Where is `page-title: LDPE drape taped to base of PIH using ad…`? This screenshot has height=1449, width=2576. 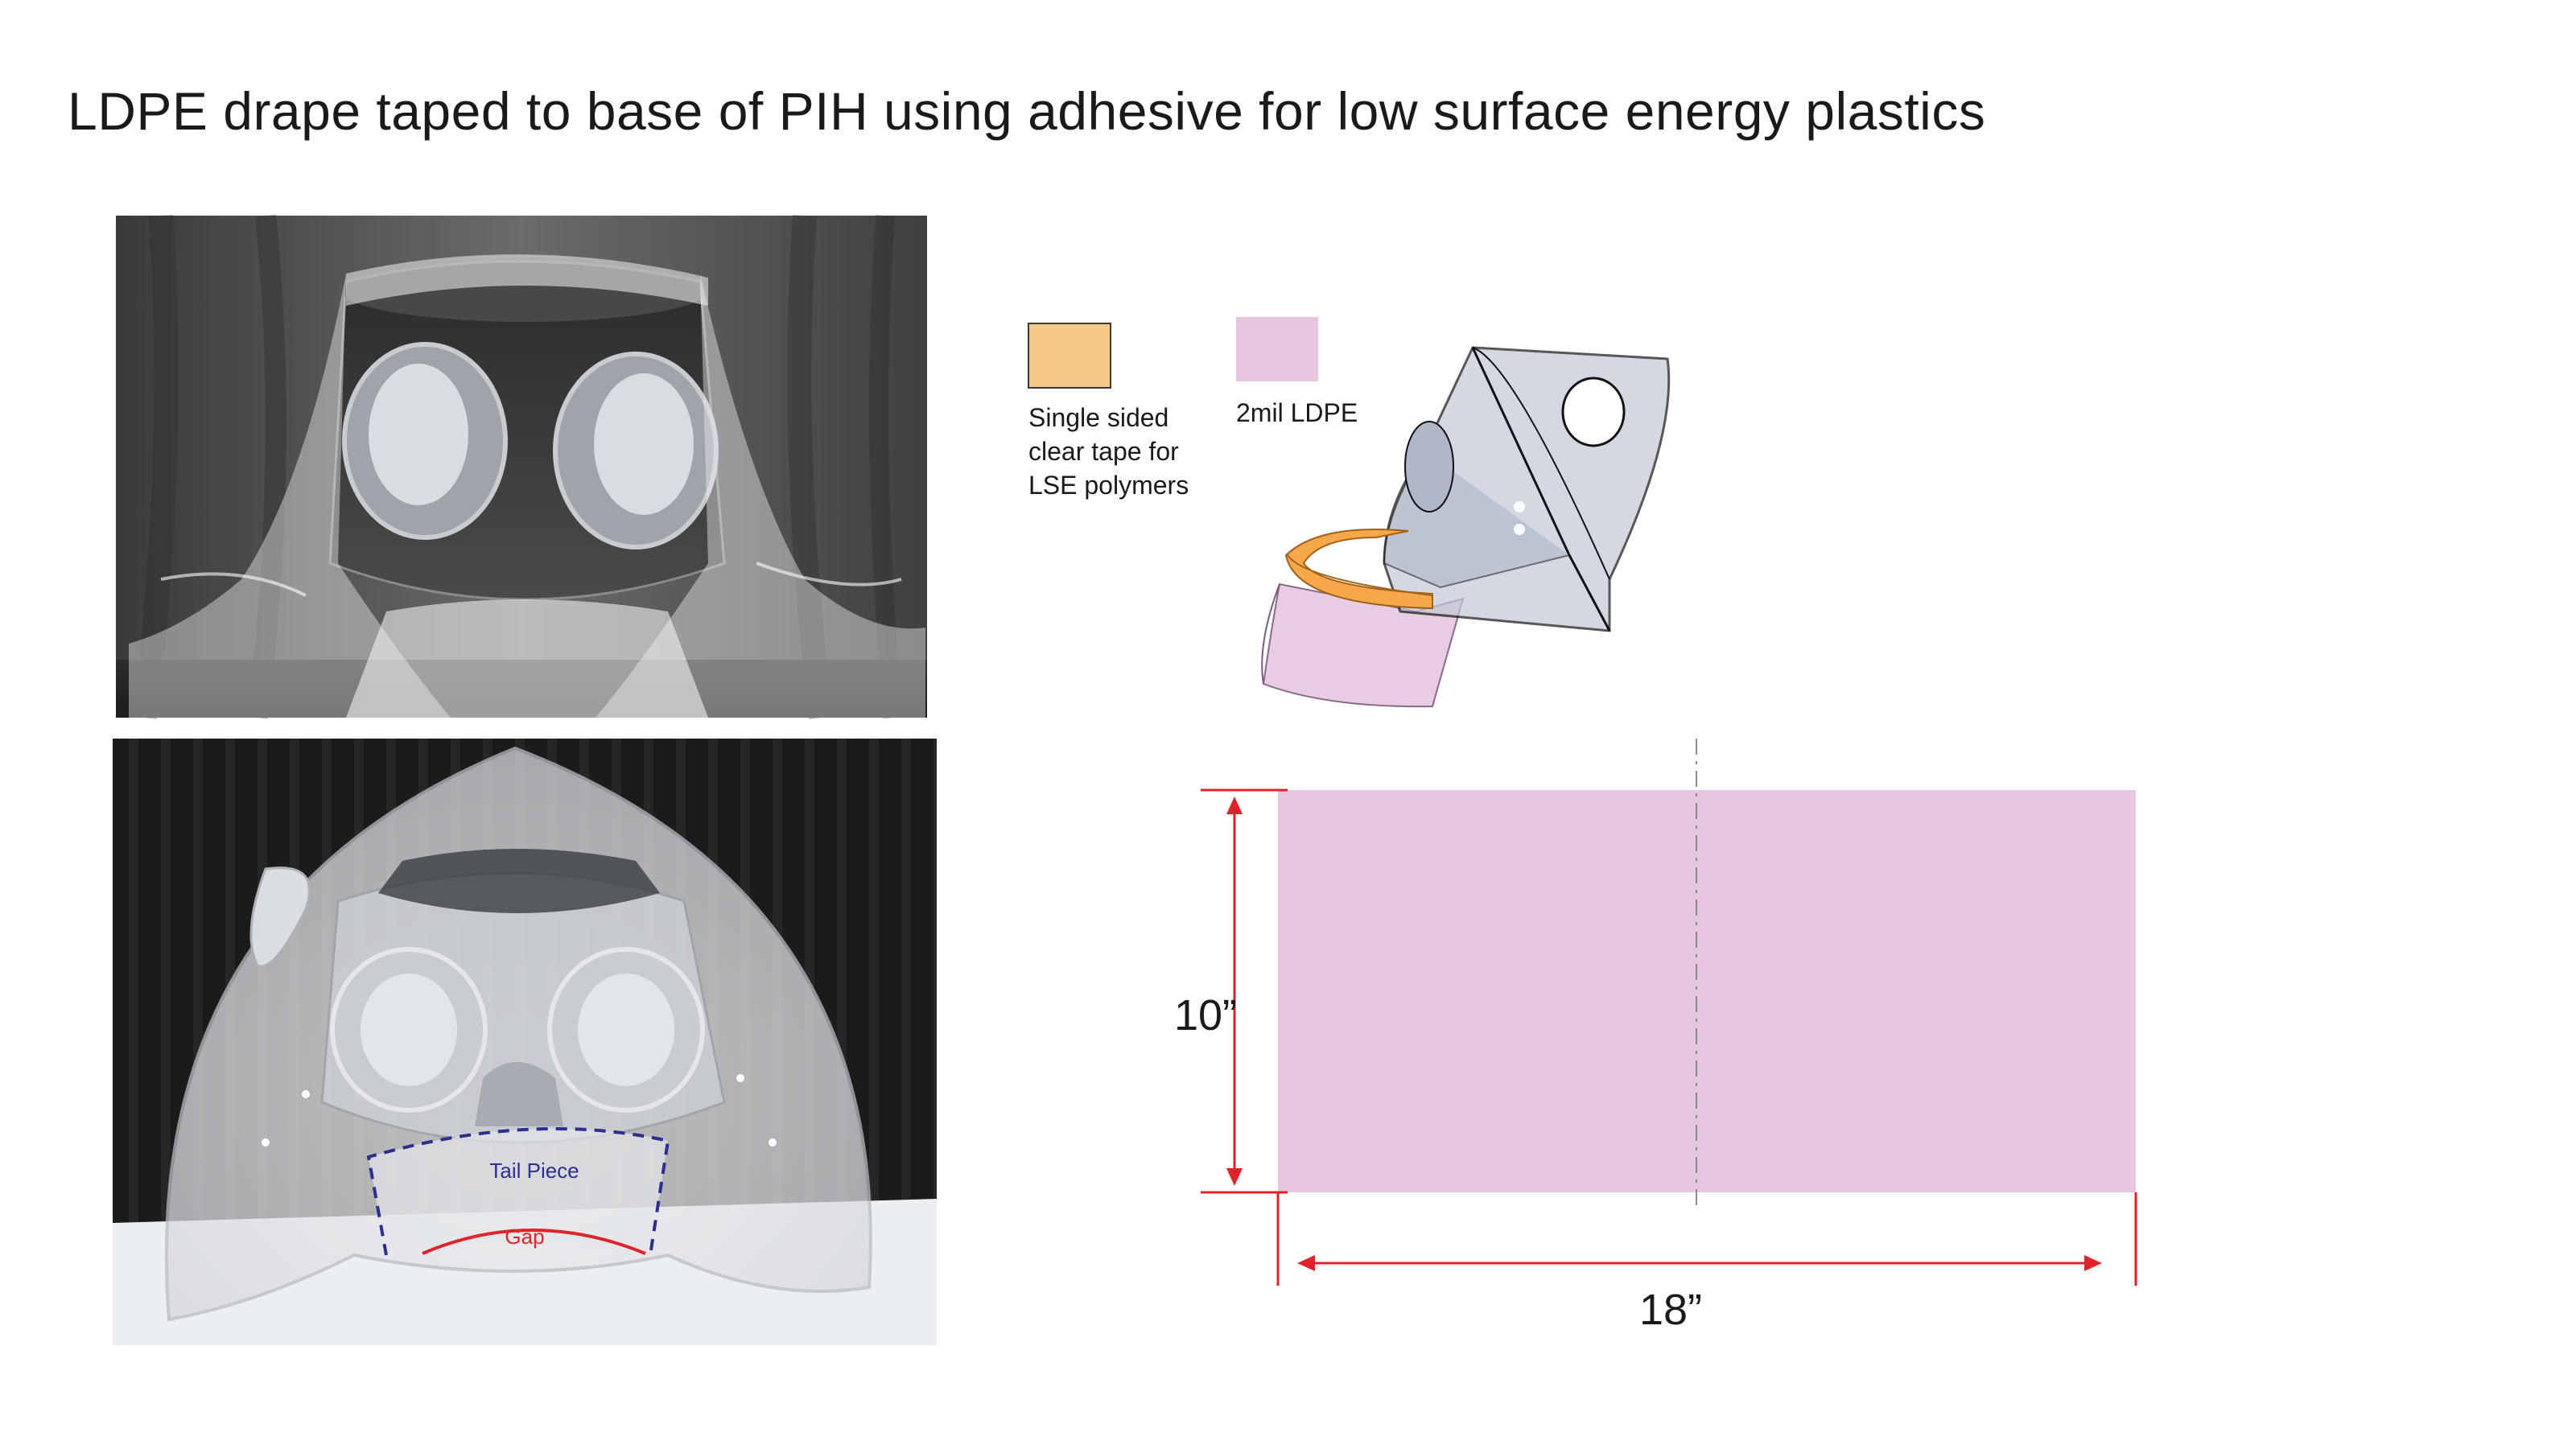
page-title: LDPE drape taped to base of PIH using ad… is located at coordinates (1027, 111).